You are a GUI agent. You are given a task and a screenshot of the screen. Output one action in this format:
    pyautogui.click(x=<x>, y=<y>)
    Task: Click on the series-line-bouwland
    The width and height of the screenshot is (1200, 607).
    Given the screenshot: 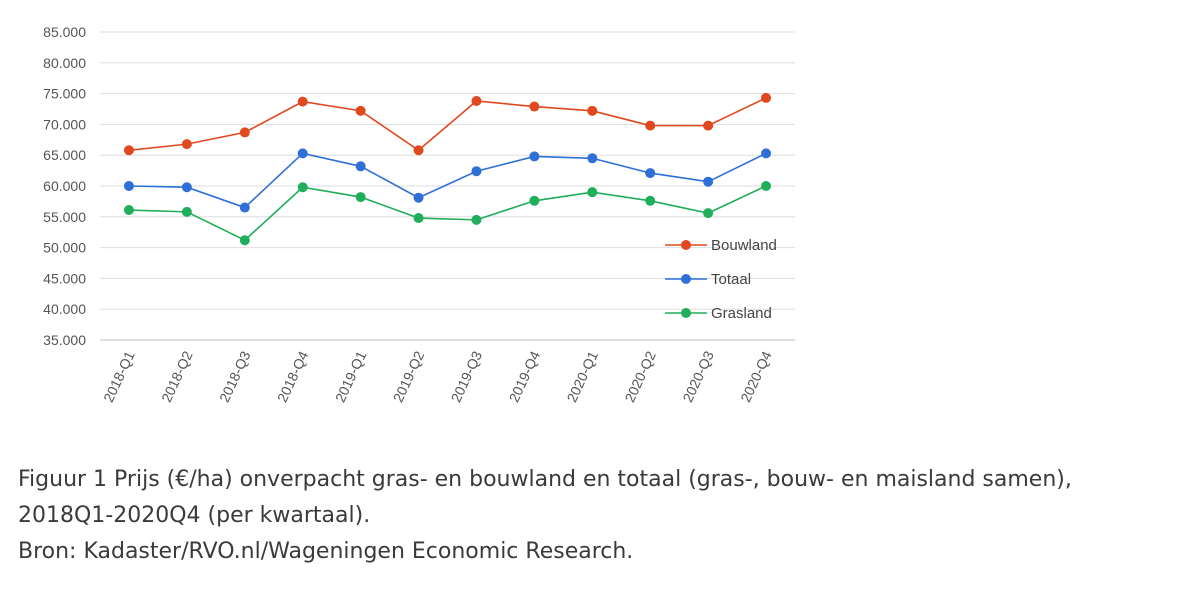 What is the action you would take?
    pyautogui.click(x=447, y=124)
    